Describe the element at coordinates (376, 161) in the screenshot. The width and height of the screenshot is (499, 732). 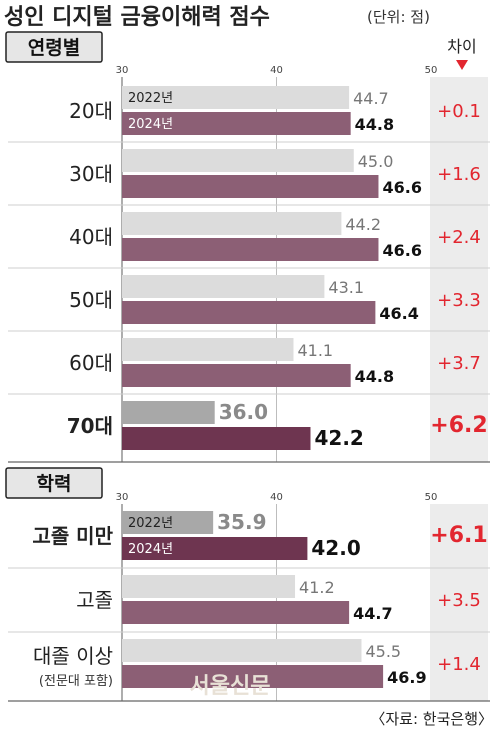
I see `bar-2022-value: 45.0` at that location.